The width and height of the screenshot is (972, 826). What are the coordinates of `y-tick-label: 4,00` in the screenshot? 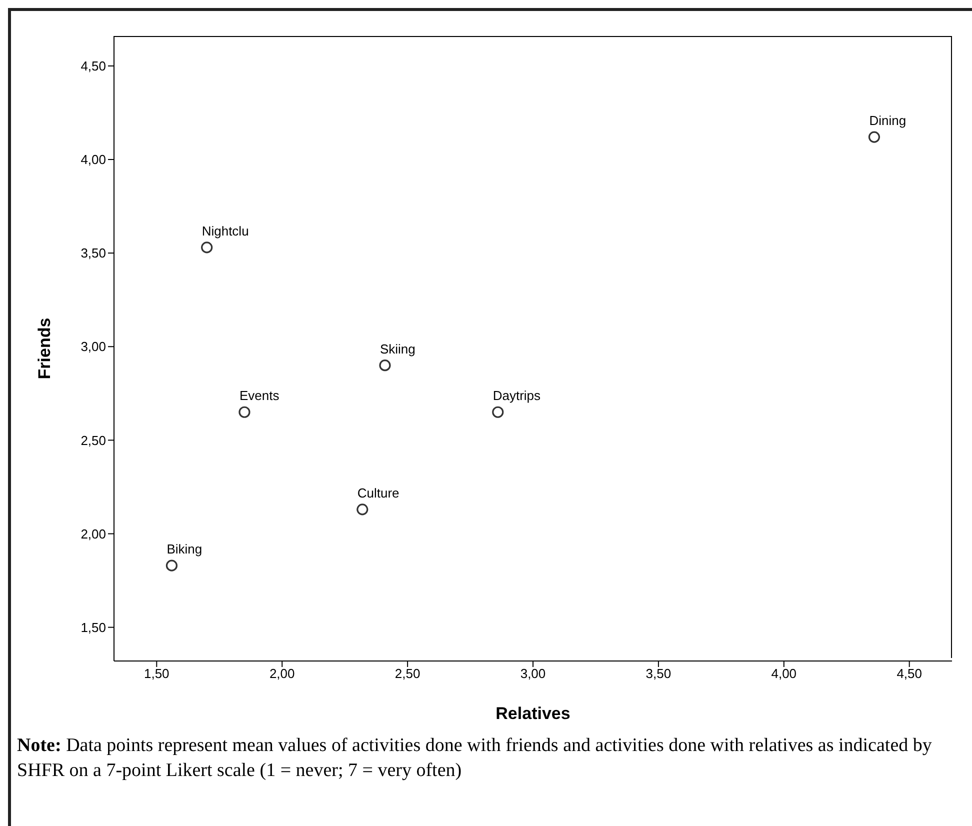 It's located at (93, 160).